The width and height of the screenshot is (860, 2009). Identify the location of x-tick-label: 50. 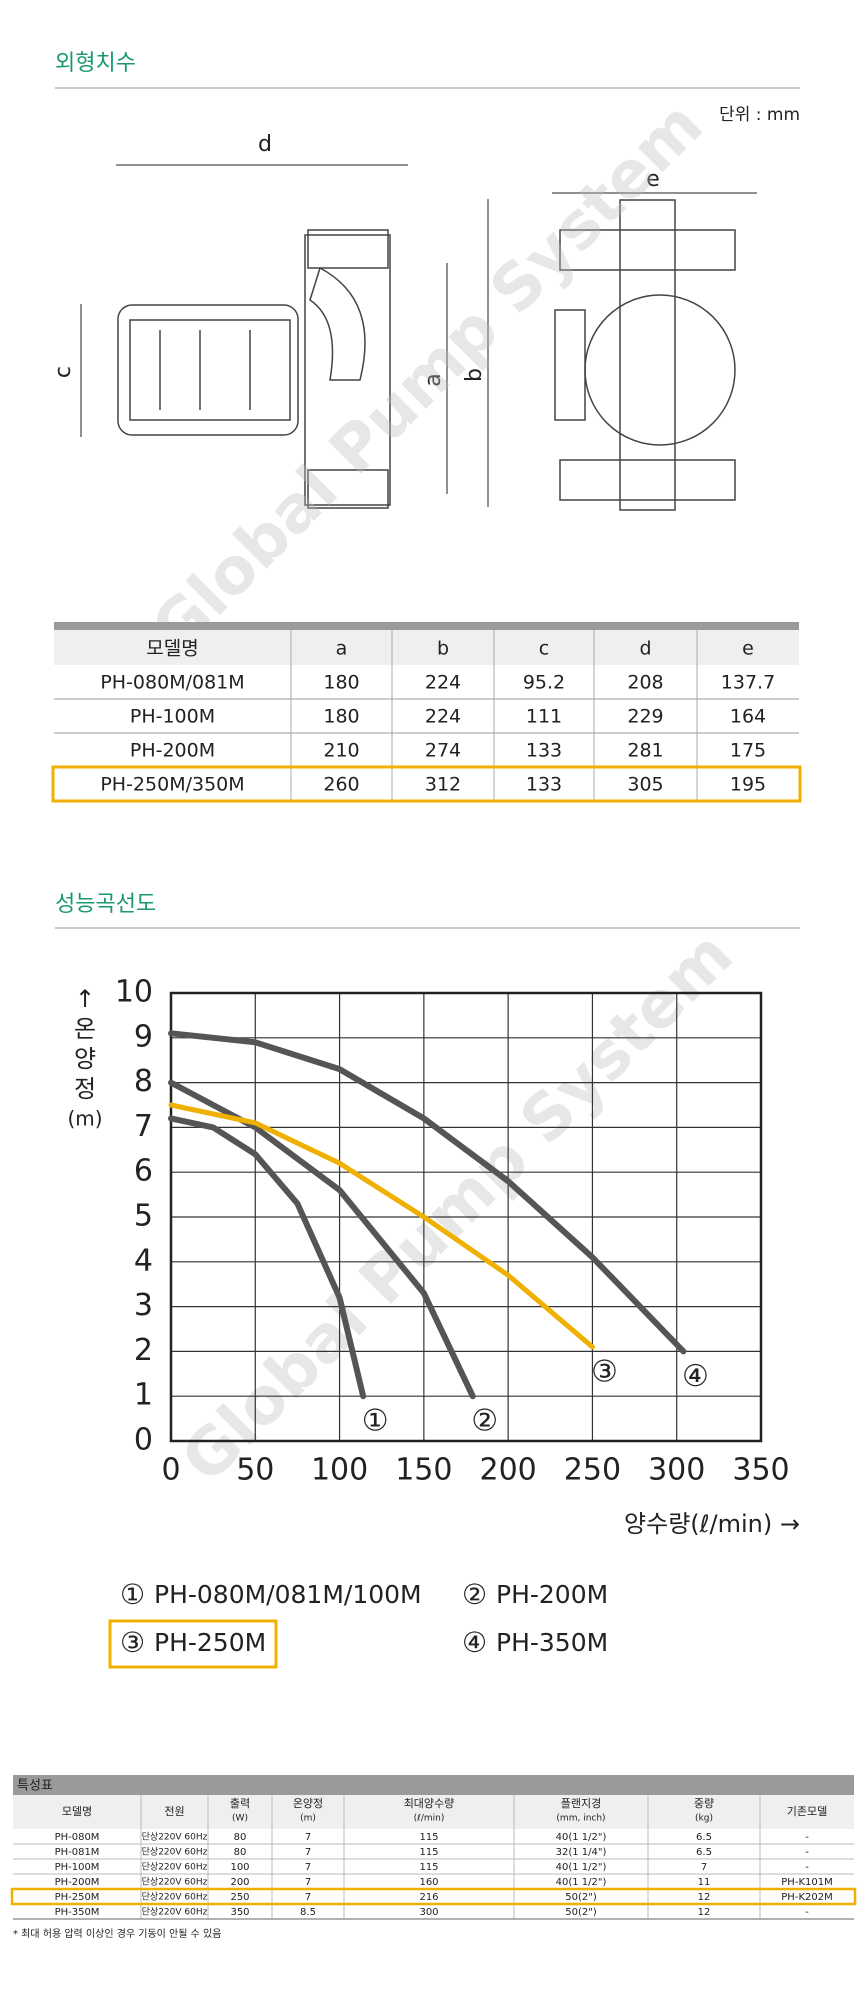
(255, 1470).